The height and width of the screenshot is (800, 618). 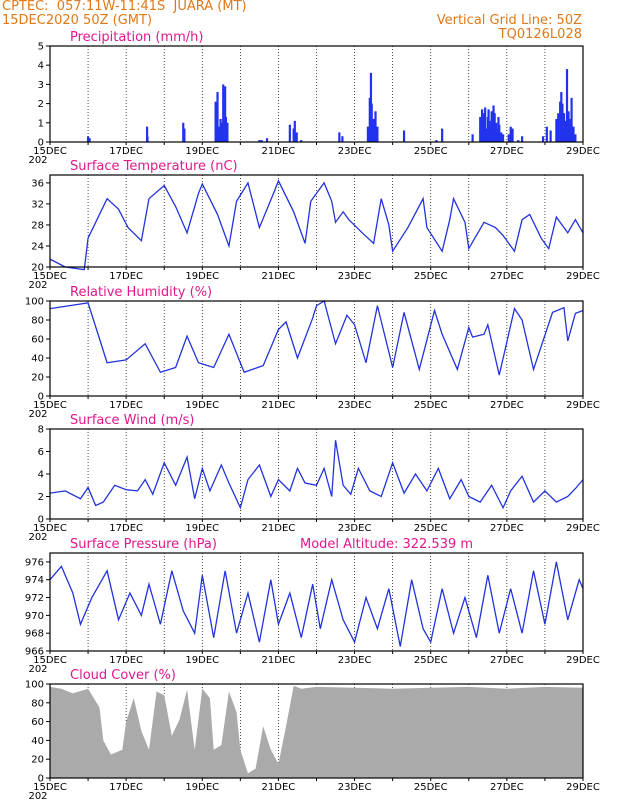 What do you see at coordinates (34, 634) in the screenshot?
I see `y-tick-label: 968` at bounding box center [34, 634].